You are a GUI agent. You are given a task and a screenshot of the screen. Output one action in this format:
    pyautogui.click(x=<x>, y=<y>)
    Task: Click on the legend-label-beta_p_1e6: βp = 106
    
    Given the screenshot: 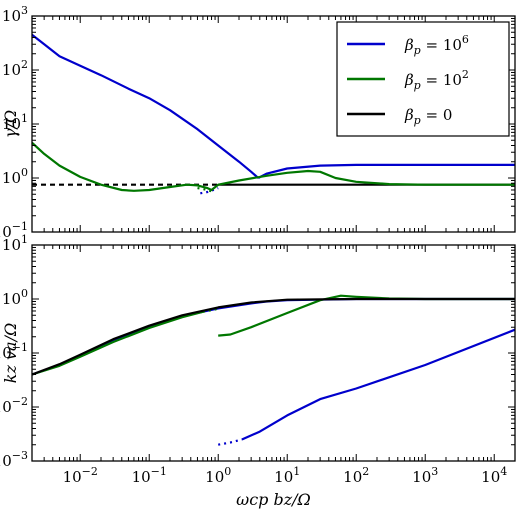 What is the action you would take?
    pyautogui.click(x=436, y=45)
    